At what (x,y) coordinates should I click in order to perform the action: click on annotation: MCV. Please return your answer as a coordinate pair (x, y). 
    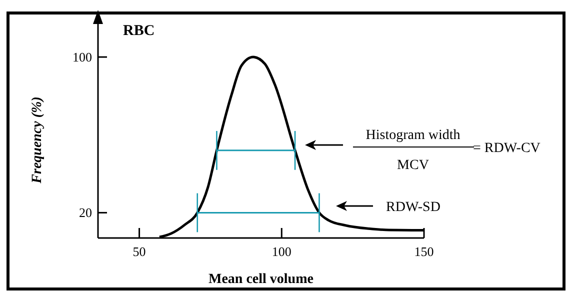
    Looking at the image, I should click on (413, 165).